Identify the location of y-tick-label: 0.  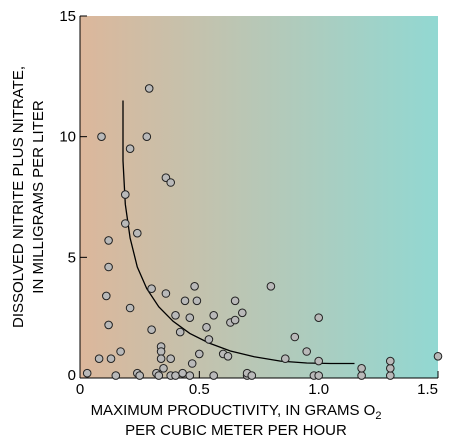
(72, 375).